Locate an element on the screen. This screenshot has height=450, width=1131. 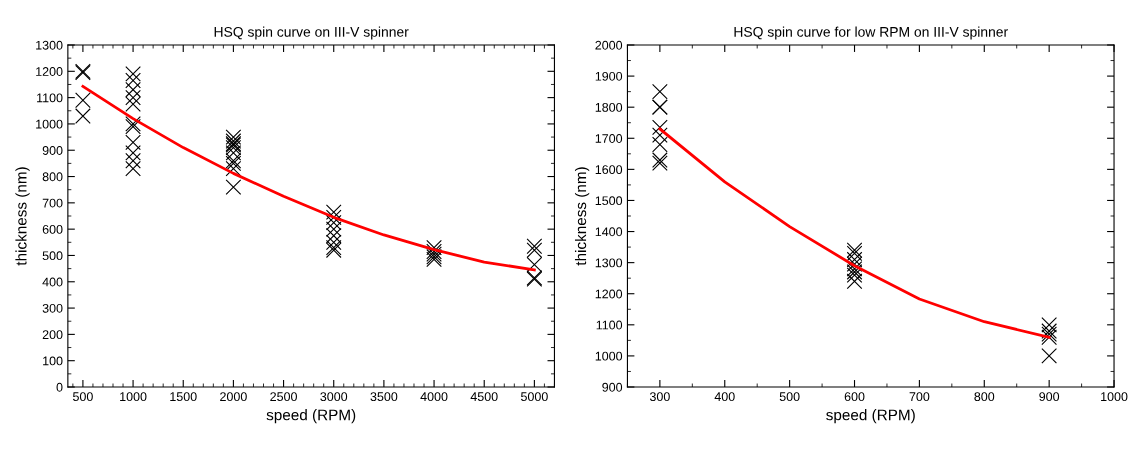
x-tick-label: 900 is located at coordinates (1049, 397).